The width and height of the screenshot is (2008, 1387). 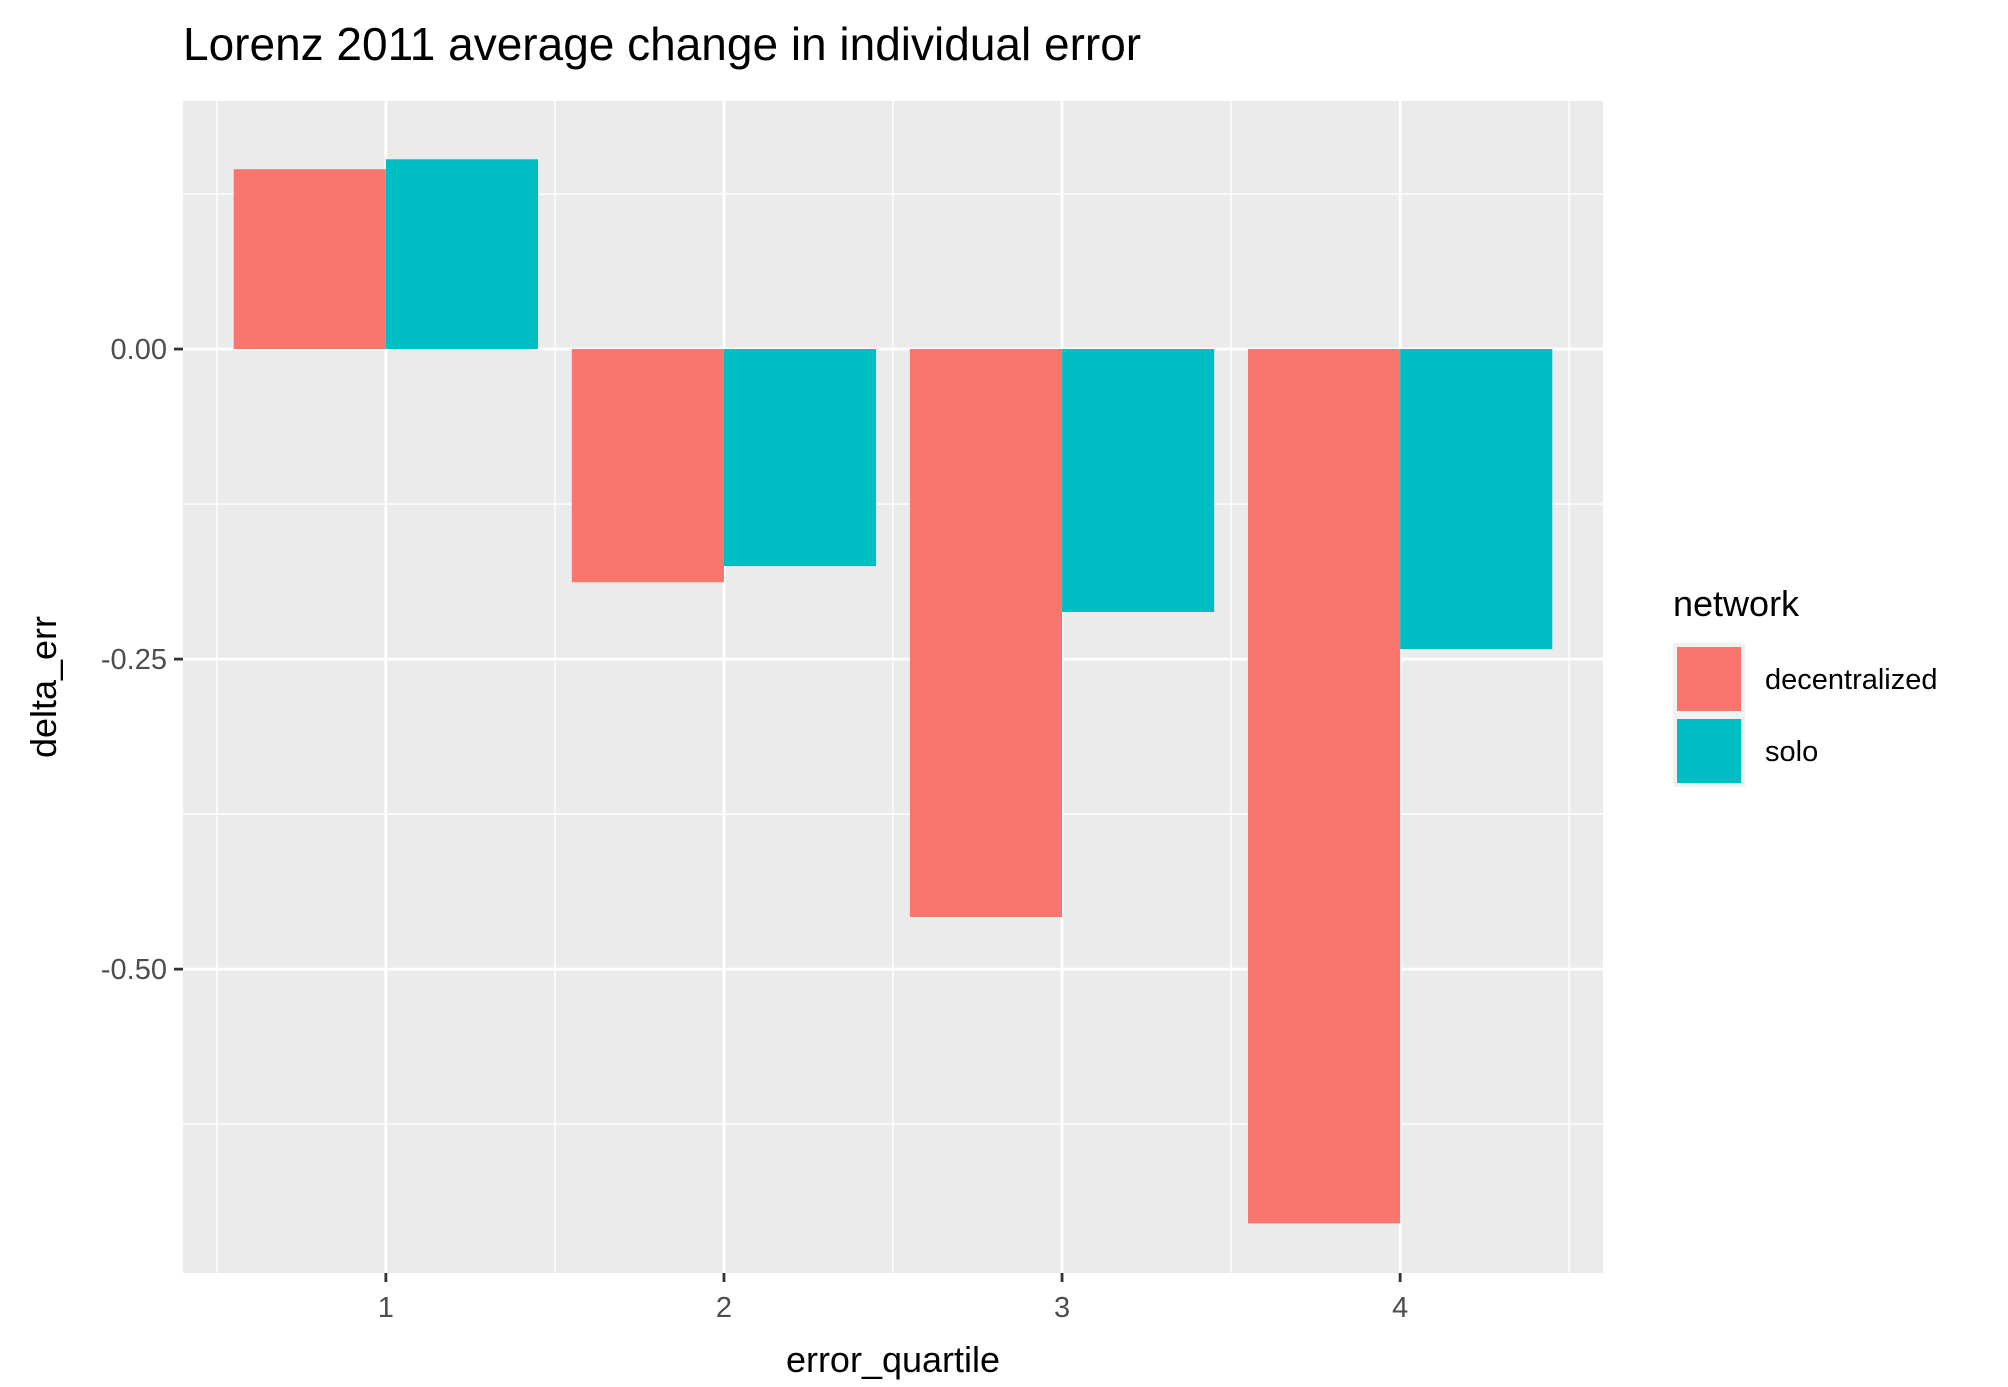 I want to click on x-axis-title: error_quartile, so click(x=893, y=1359).